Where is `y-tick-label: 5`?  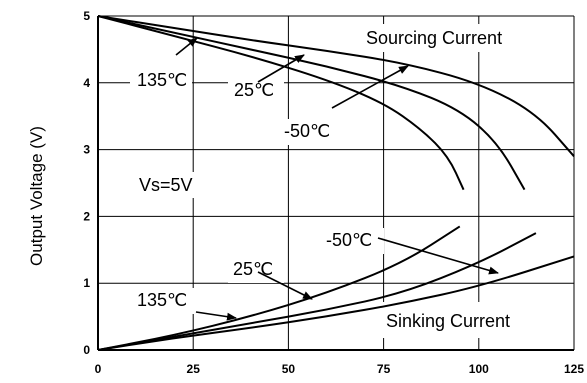
y-tick-label: 5 is located at coordinates (86, 16).